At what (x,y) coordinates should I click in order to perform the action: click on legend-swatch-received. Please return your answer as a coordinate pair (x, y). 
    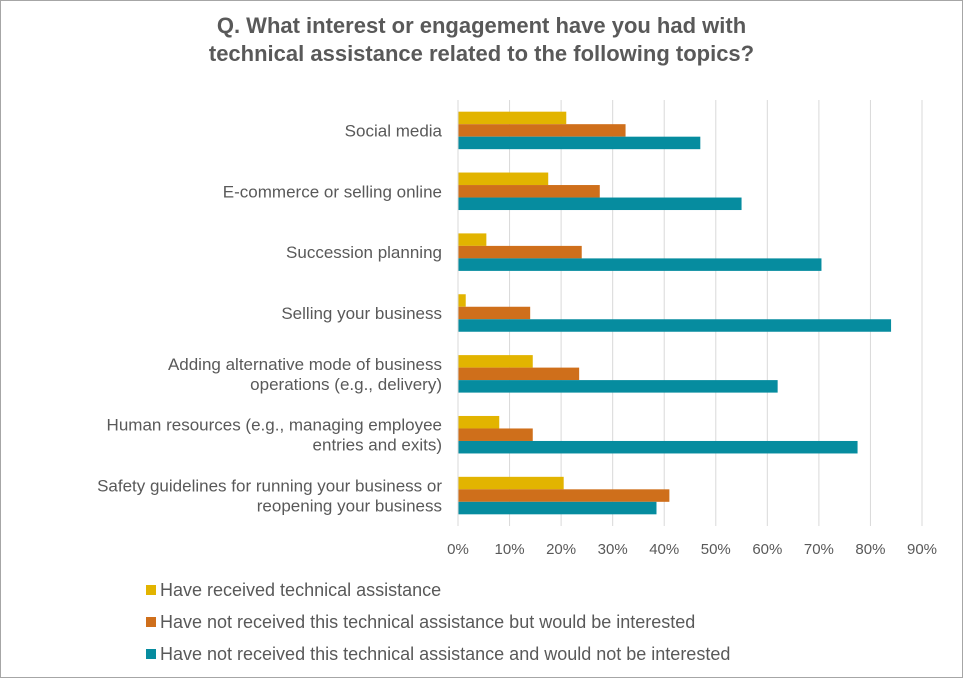
    Looking at the image, I should click on (151, 590).